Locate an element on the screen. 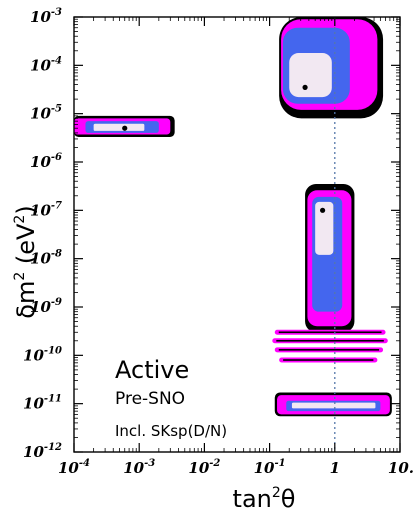  region-sma is located at coordinates (124, 126).